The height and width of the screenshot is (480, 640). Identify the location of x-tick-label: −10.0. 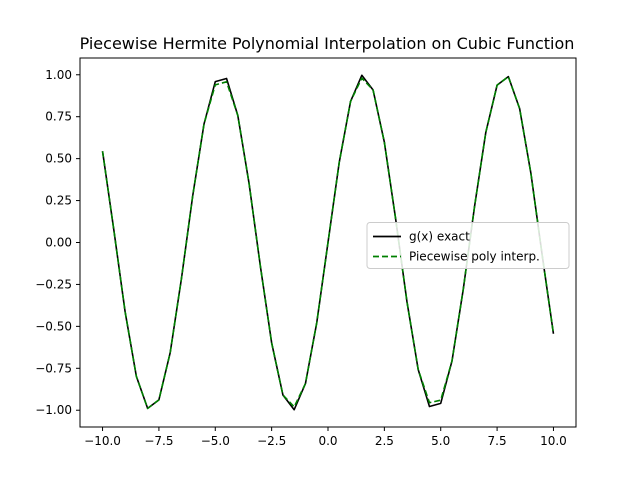
(102, 441).